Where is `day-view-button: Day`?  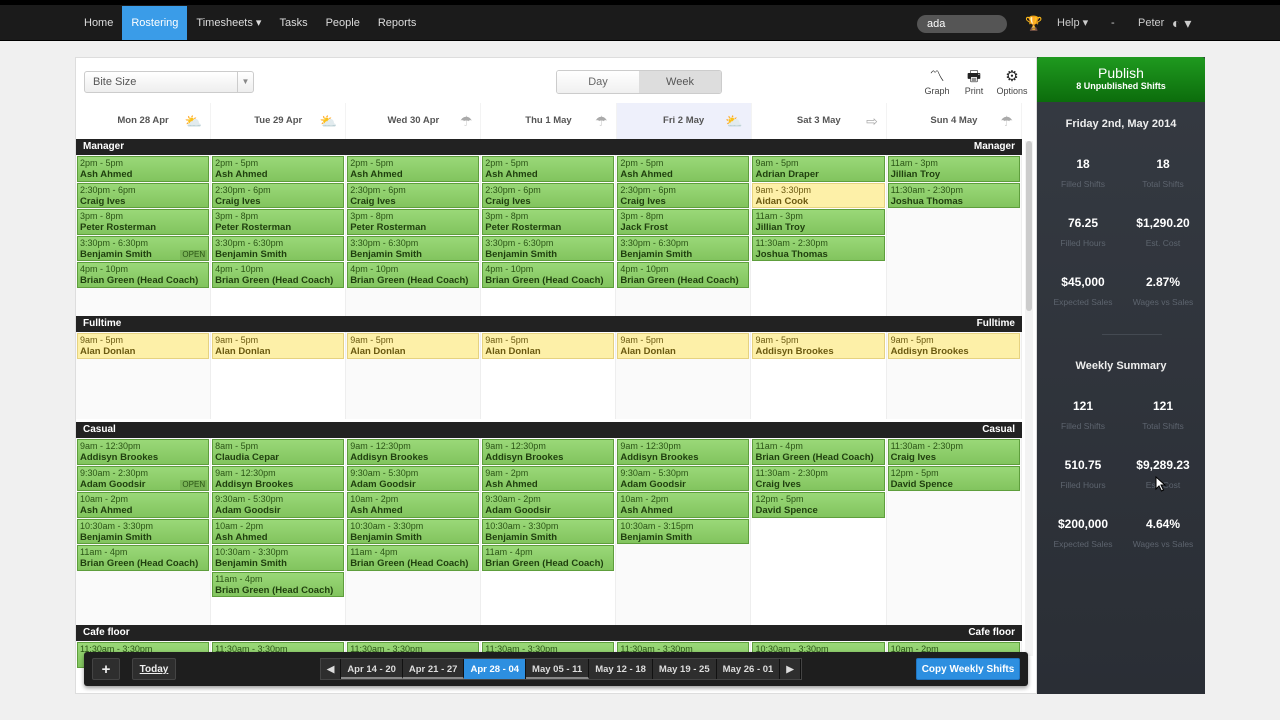
day-view-button: Day is located at coordinates (598, 82).